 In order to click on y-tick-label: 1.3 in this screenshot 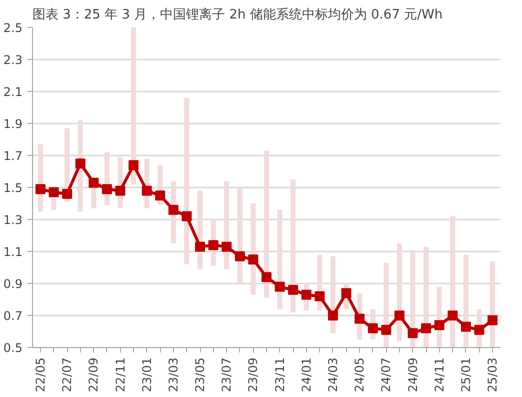, I will do `click(13, 220)`.